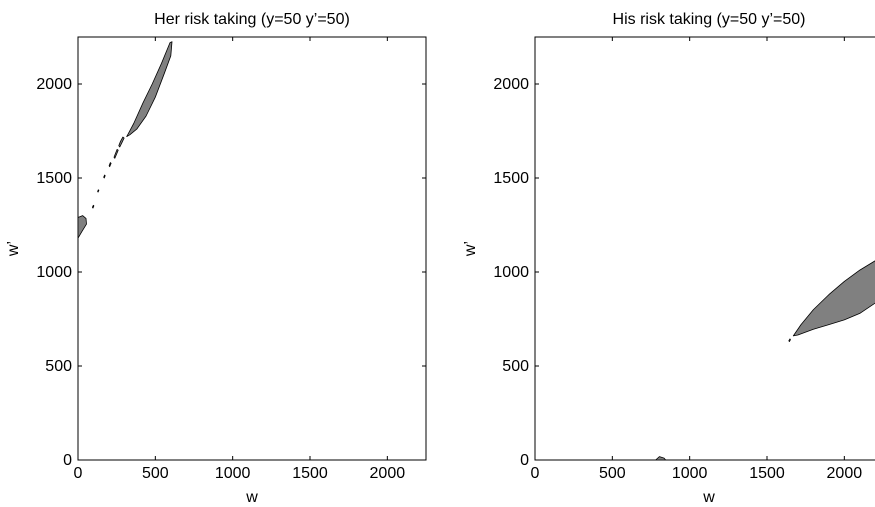 This screenshot has height=507, width=875. I want to click on chart-title: Her risk taking (y=50 y’=50), so click(252, 19).